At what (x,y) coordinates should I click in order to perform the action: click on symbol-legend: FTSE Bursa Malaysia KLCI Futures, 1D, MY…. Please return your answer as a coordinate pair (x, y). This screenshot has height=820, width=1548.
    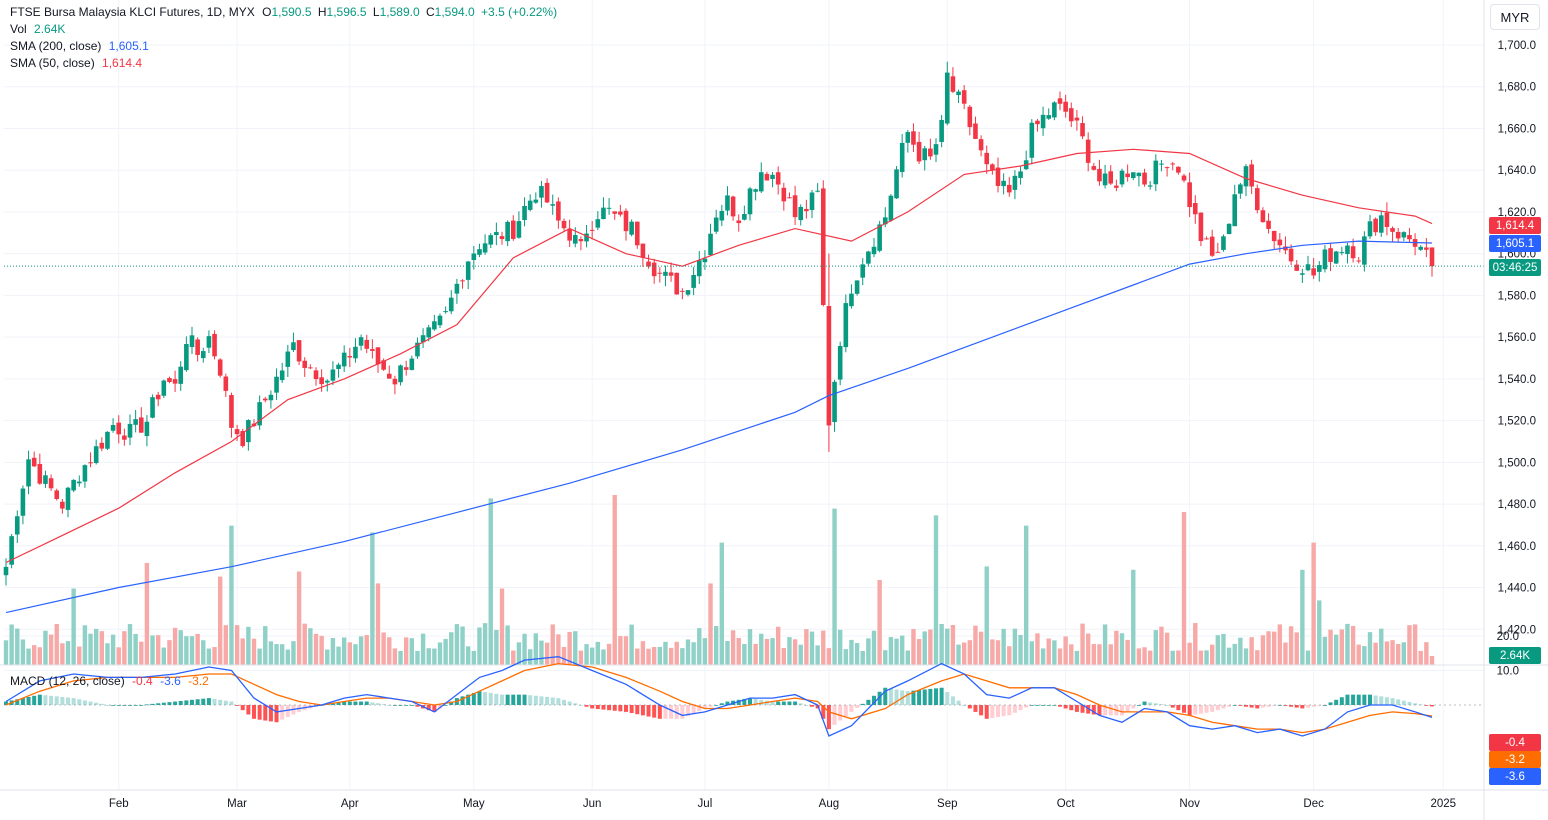
    Looking at the image, I should click on (284, 12).